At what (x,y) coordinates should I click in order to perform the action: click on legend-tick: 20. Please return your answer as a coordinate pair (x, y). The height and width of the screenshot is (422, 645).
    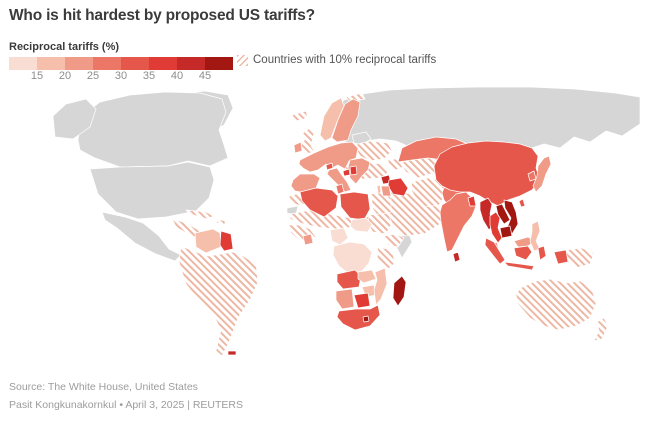
    Looking at the image, I should click on (65, 76).